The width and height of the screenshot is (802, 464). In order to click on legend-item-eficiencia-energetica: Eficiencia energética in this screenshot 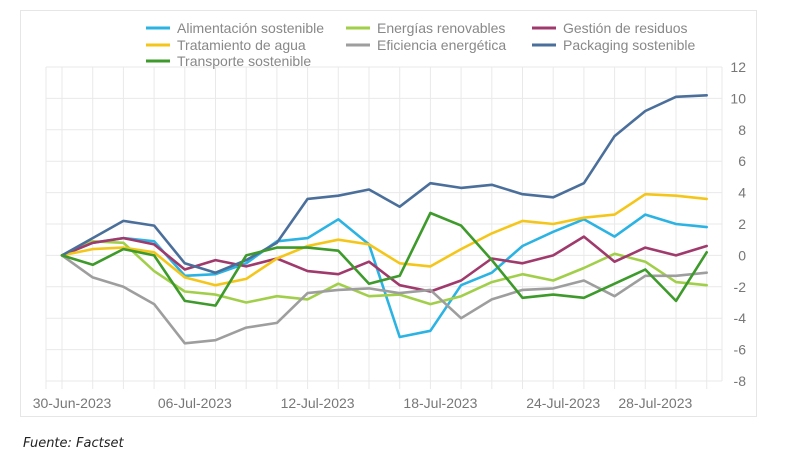, I will do `click(426, 45)`.